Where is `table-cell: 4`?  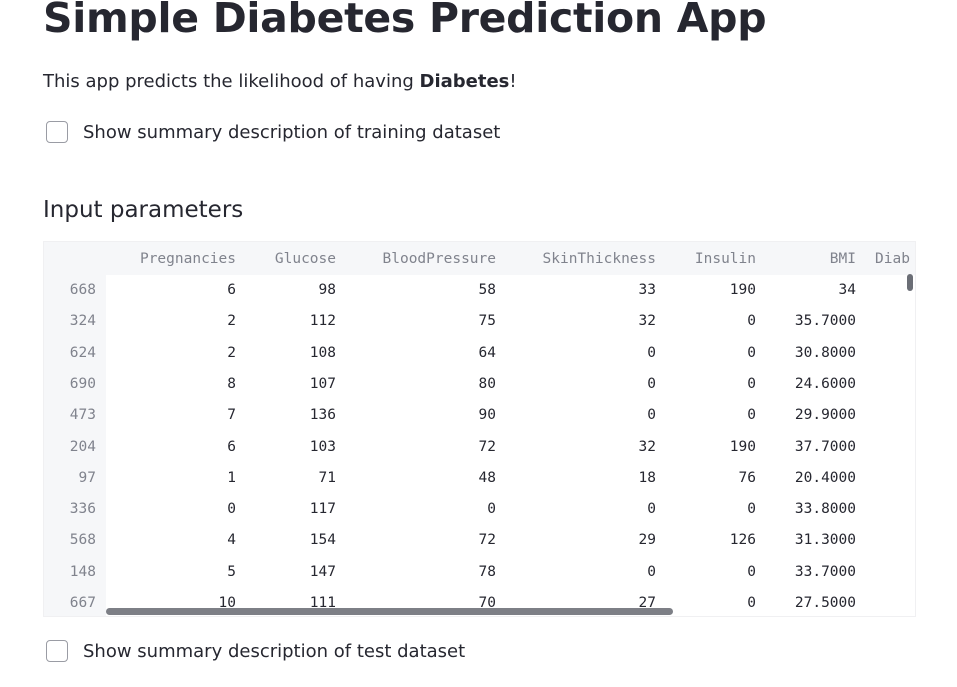
table-cell: 4 is located at coordinates (231, 540).